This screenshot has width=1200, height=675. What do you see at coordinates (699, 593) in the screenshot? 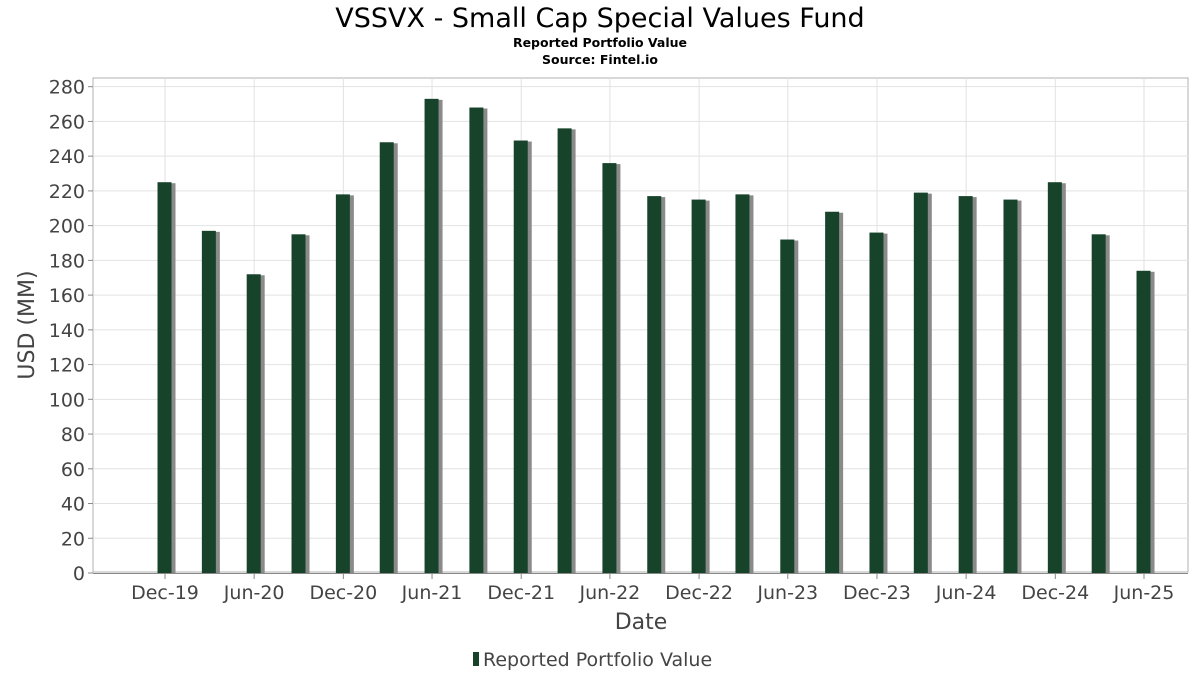
I see `x-tick-label: Dec-22` at bounding box center [699, 593].